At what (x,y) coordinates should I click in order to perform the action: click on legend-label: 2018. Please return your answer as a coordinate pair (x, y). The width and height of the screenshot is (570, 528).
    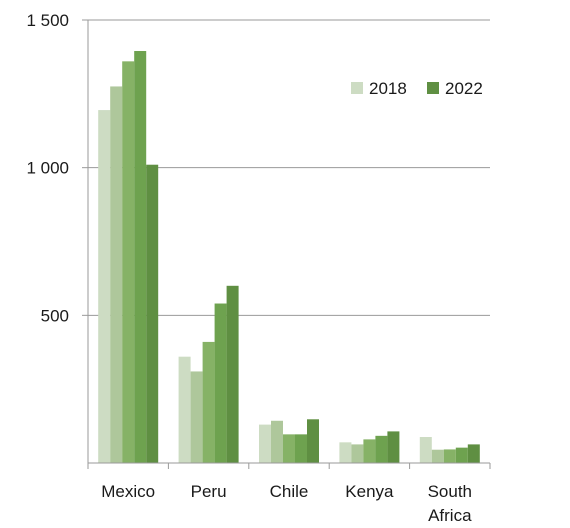
    Looking at the image, I should click on (388, 88).